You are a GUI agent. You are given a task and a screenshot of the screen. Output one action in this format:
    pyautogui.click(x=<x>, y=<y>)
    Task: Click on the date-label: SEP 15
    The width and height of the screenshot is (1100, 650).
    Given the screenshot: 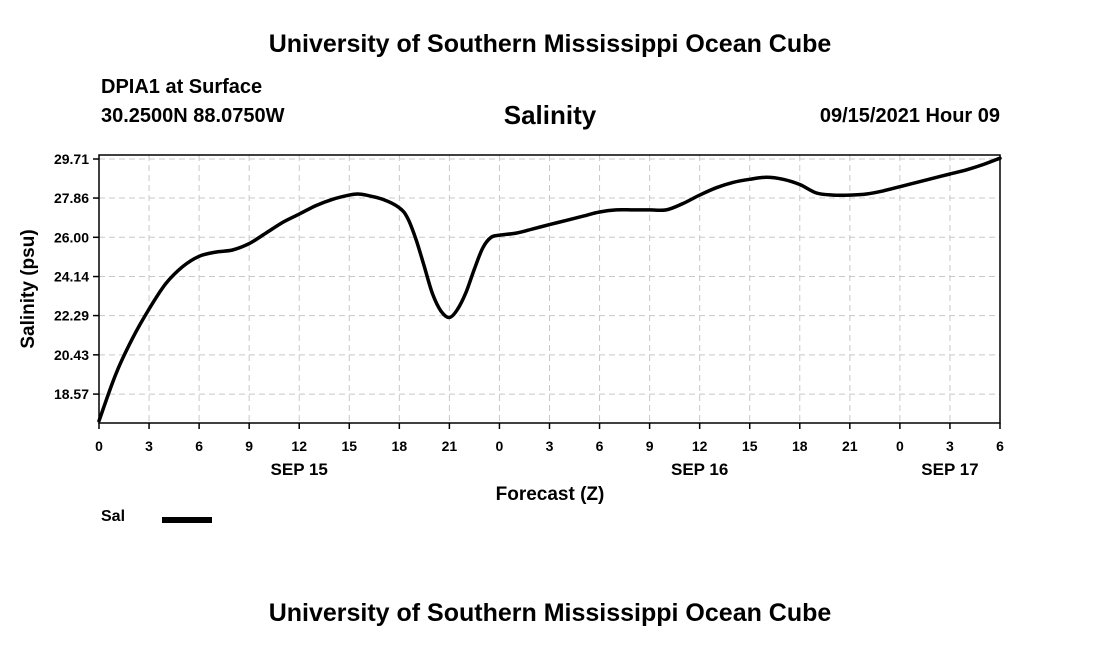 What is the action you would take?
    pyautogui.click(x=299, y=469)
    